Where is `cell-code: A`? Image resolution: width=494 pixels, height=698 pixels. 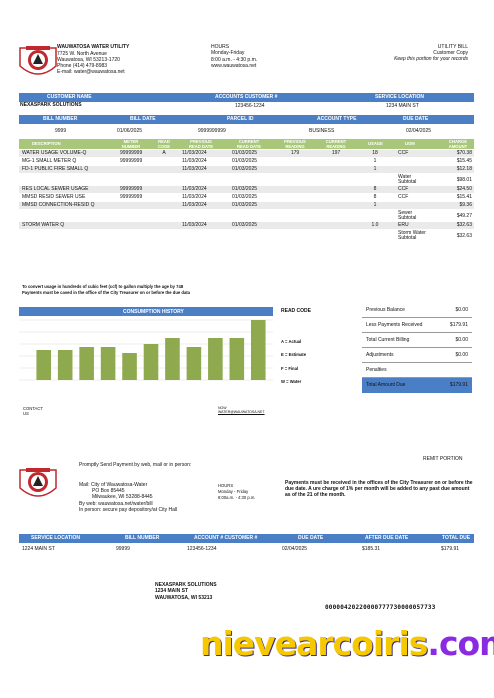
cell-code: A is located at coordinates (164, 153).